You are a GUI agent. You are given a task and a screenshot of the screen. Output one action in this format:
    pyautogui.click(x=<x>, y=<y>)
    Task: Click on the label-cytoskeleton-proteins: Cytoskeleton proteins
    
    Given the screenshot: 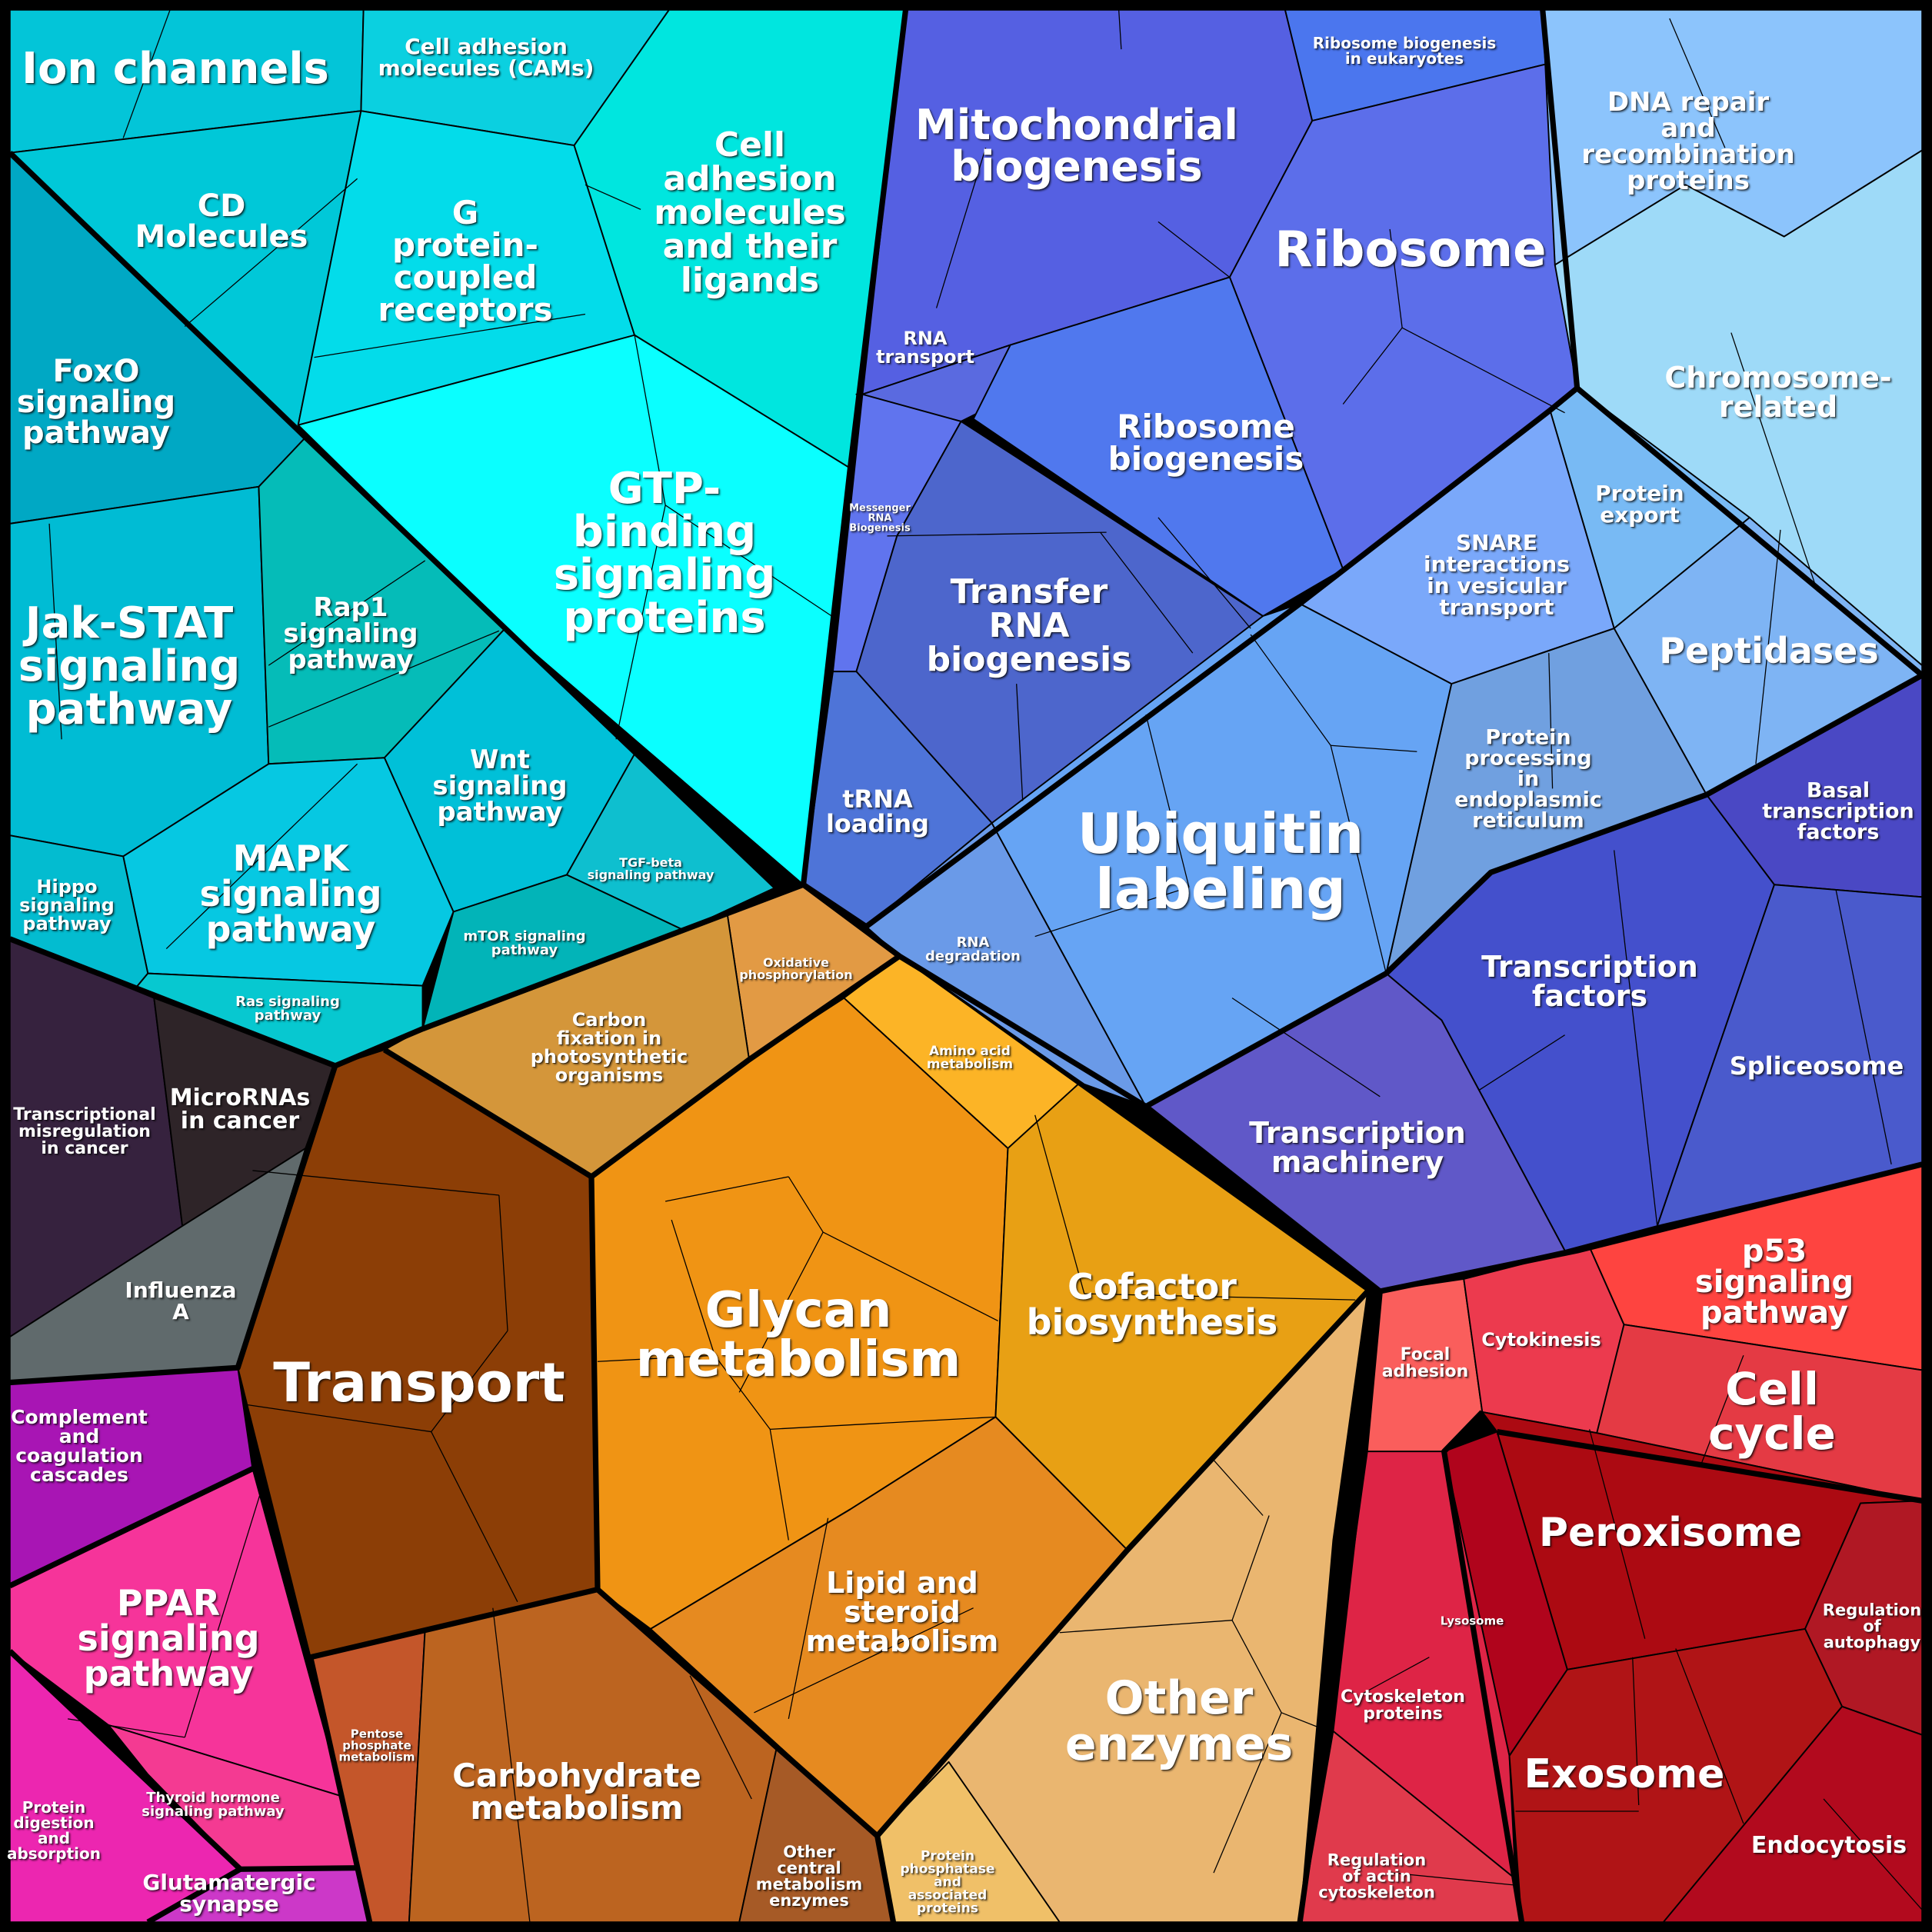 What is the action you would take?
    pyautogui.click(x=1403, y=1705)
    